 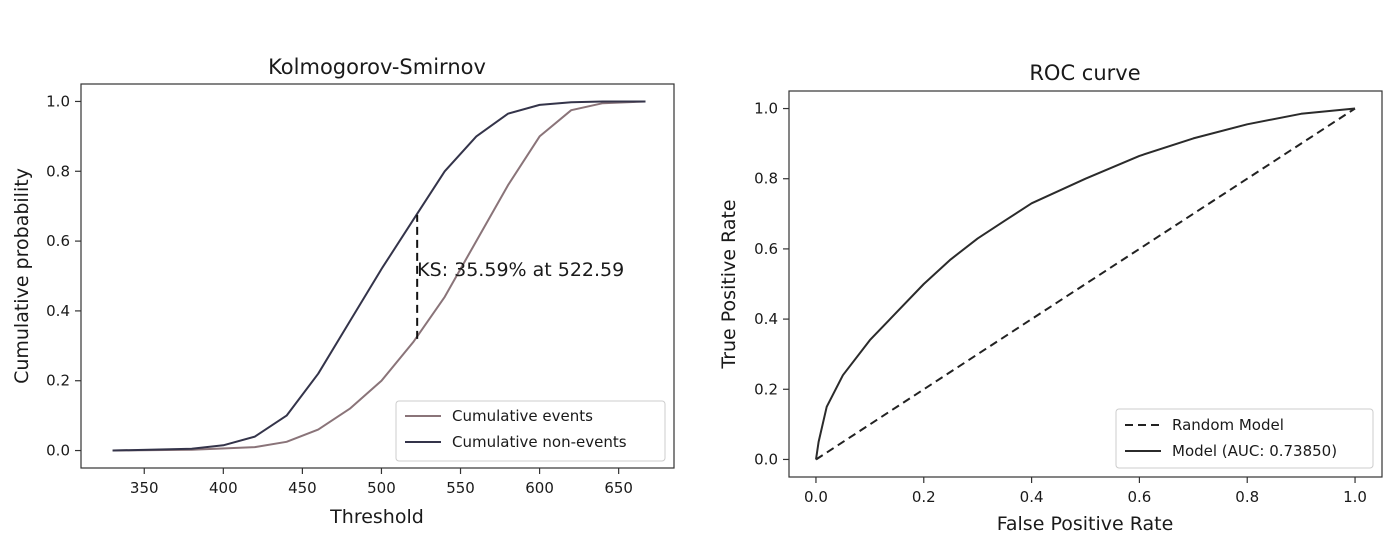 I want to click on ks-legend-label-non-events: Cumulative non-events, so click(x=539, y=442).